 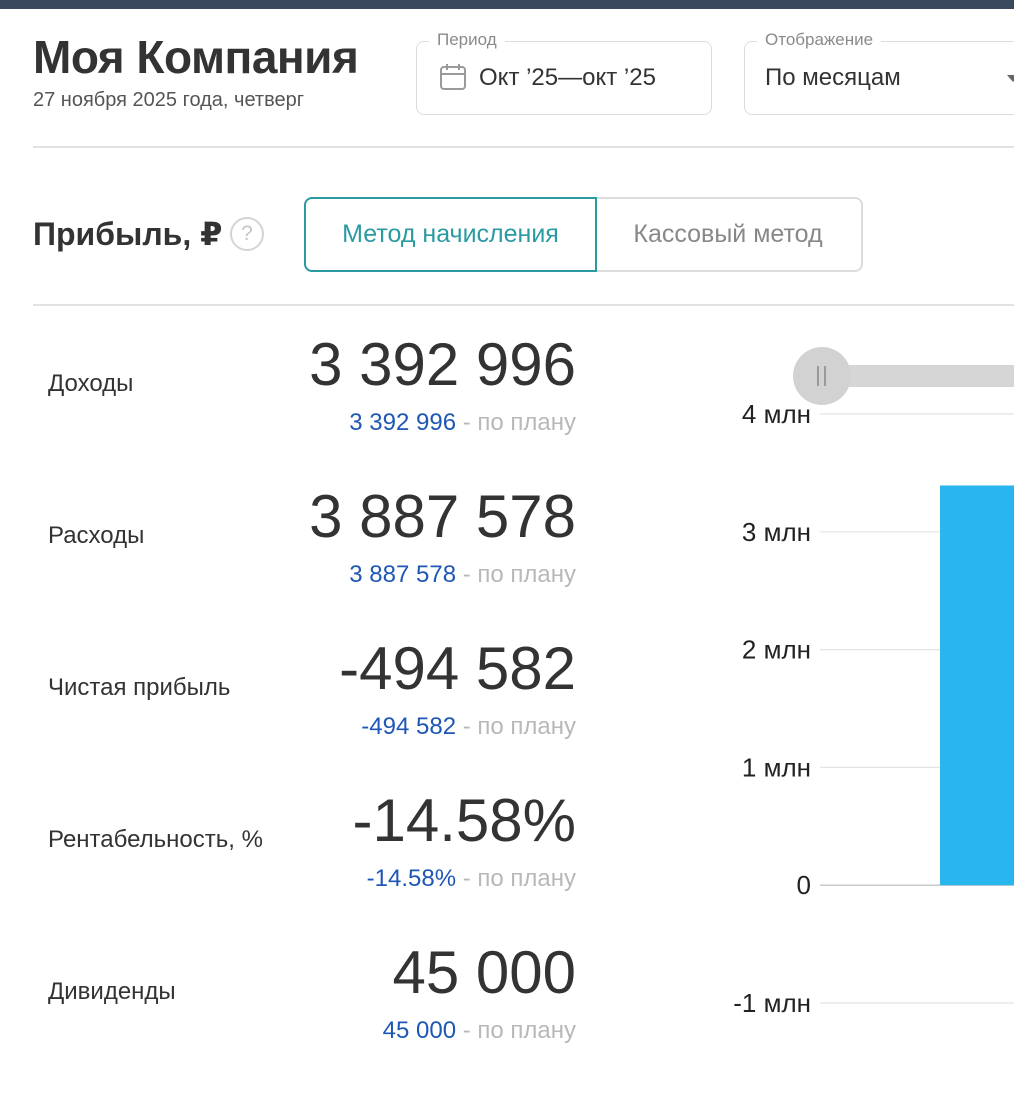 I want to click on metric-label-expenses: Расходы, so click(x=96, y=535).